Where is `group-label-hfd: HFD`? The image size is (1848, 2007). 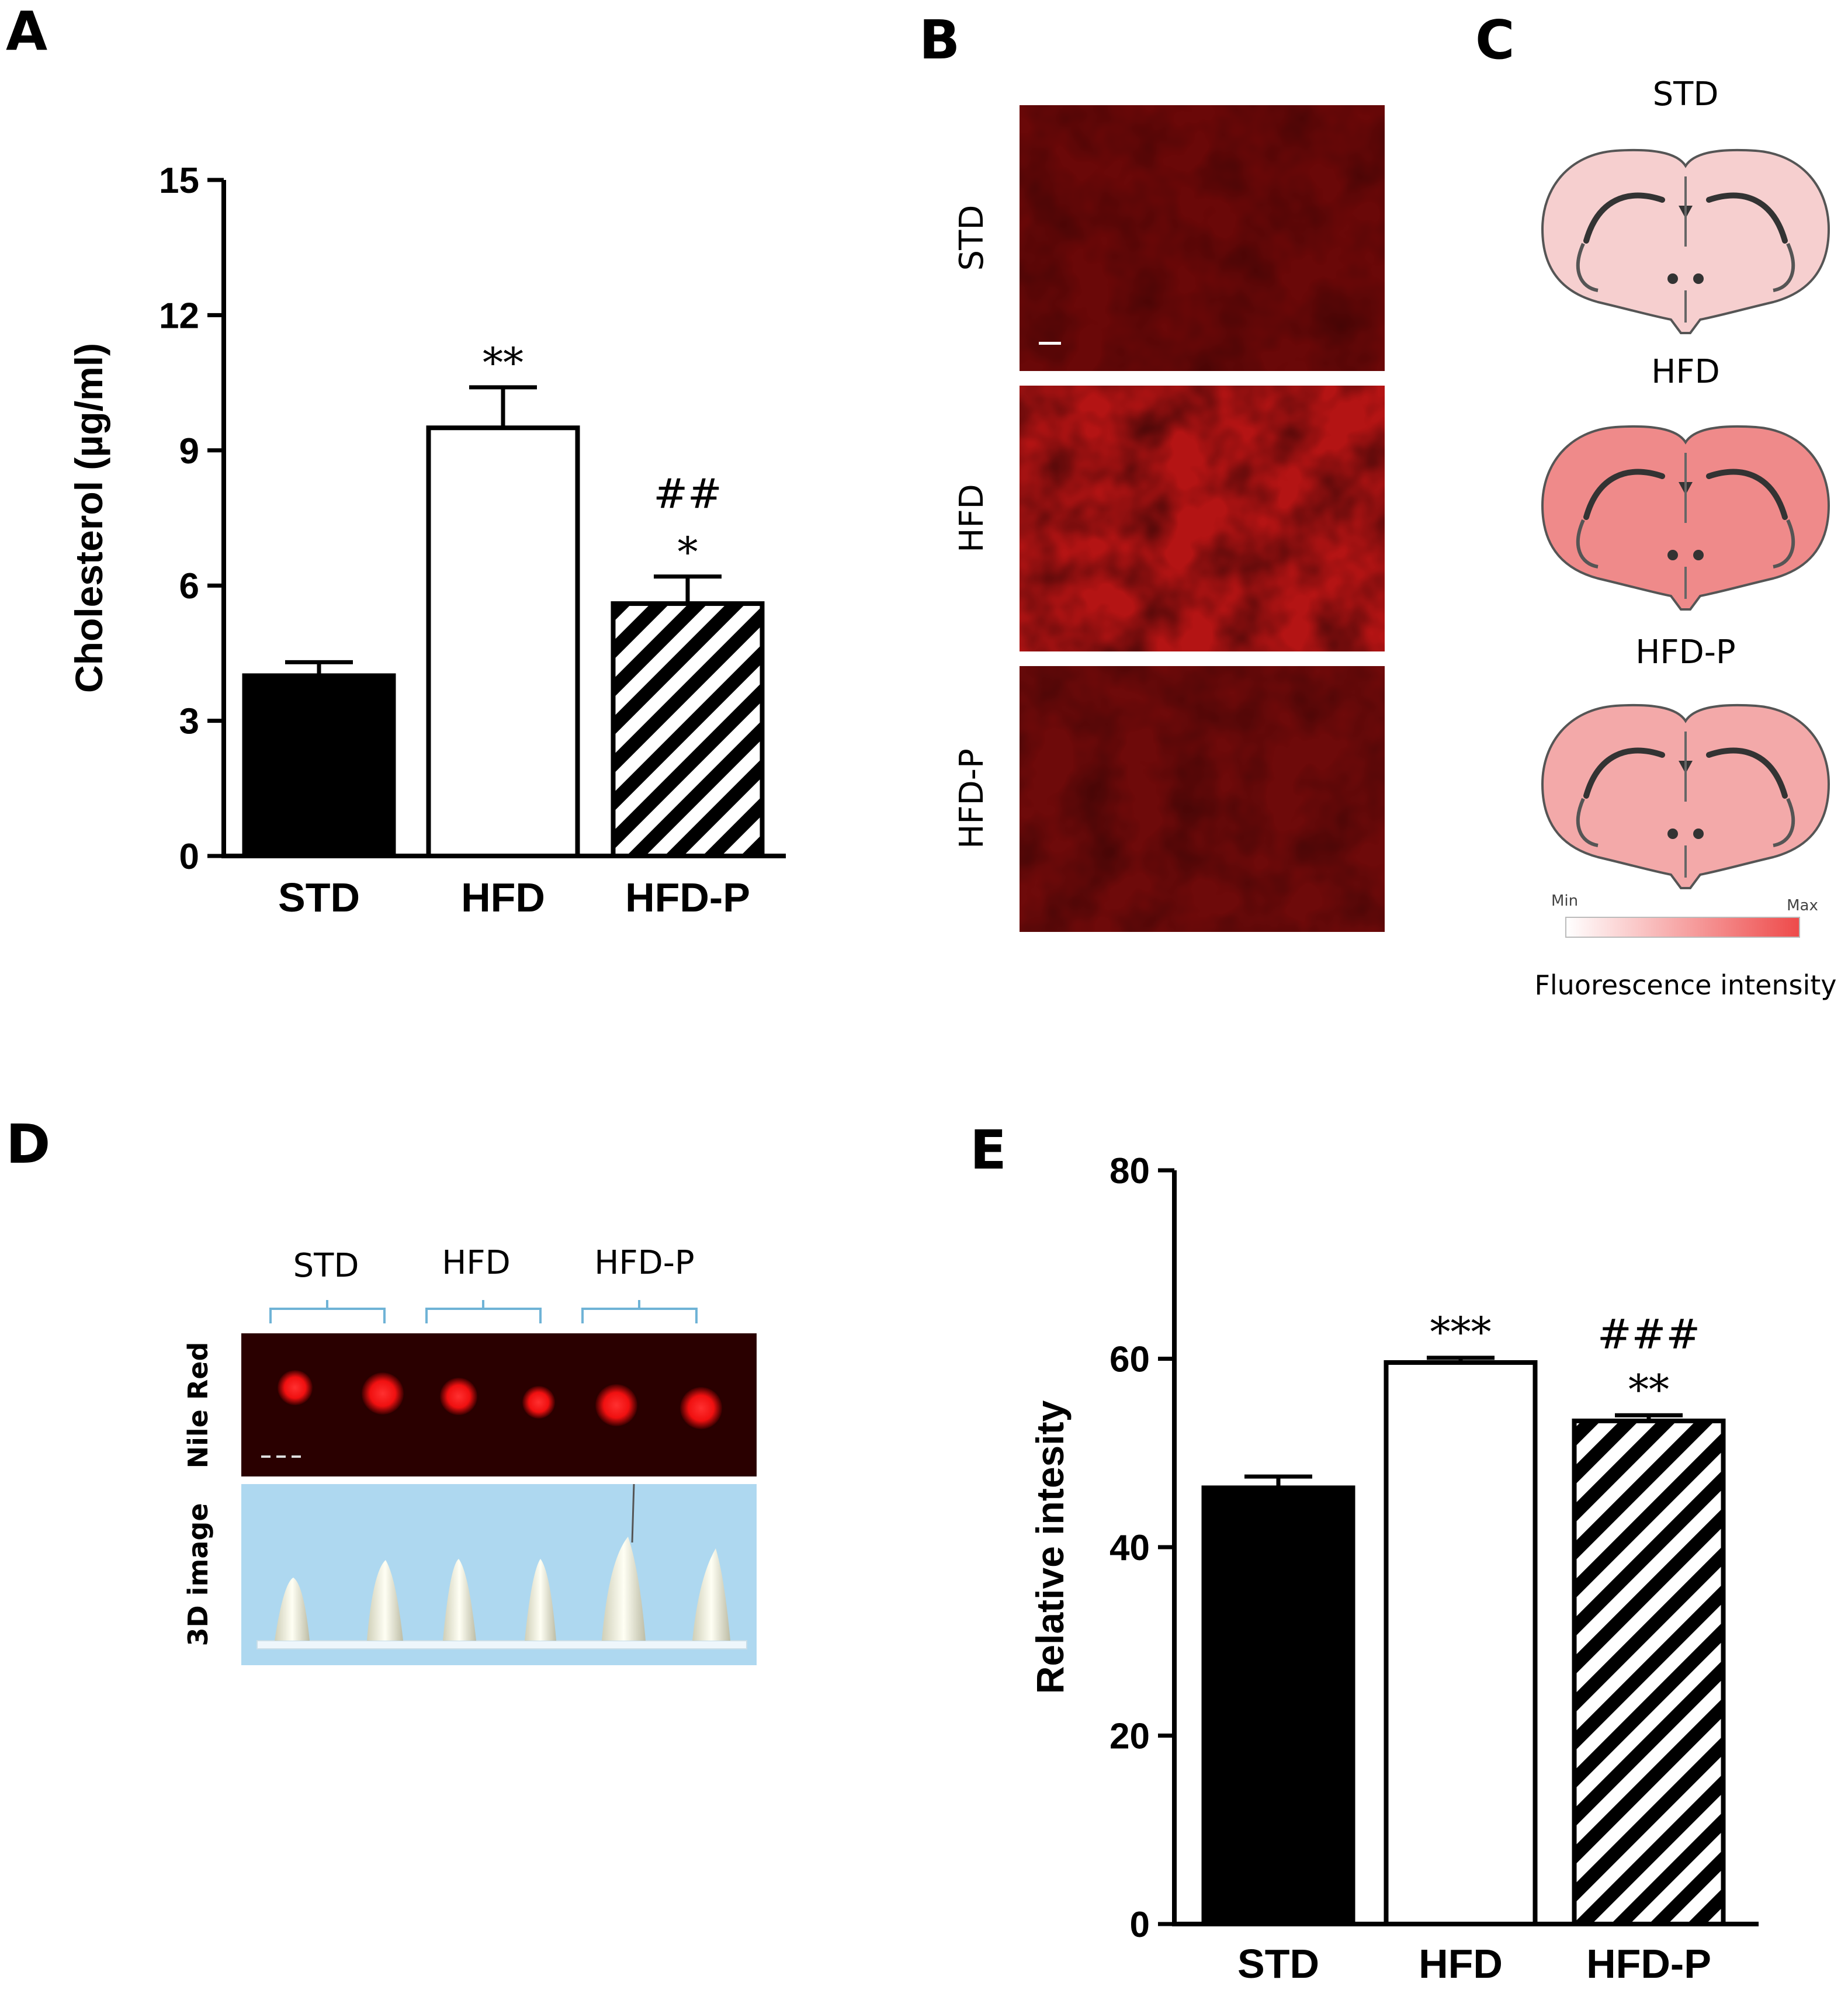 group-label-hfd: HFD is located at coordinates (476, 1263).